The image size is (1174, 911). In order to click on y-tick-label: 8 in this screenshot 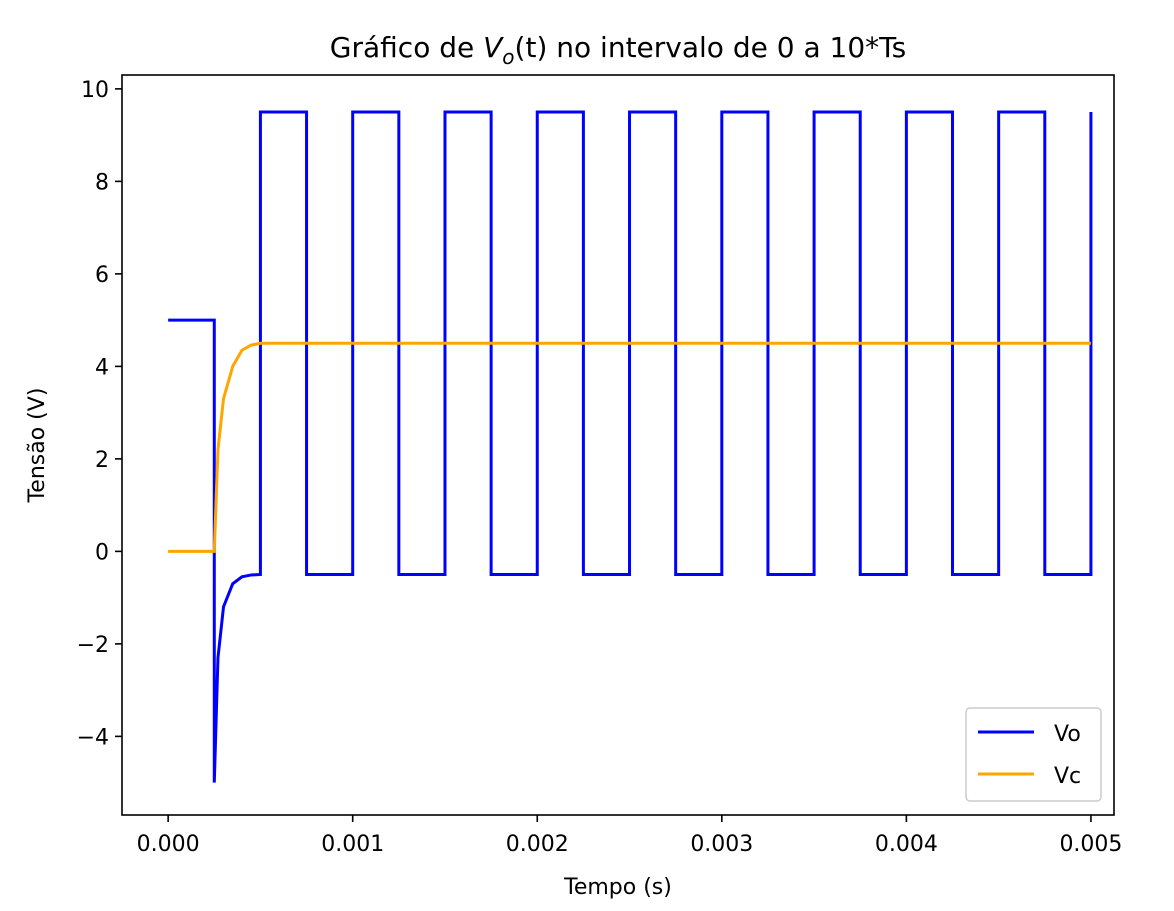, I will do `click(102, 182)`.